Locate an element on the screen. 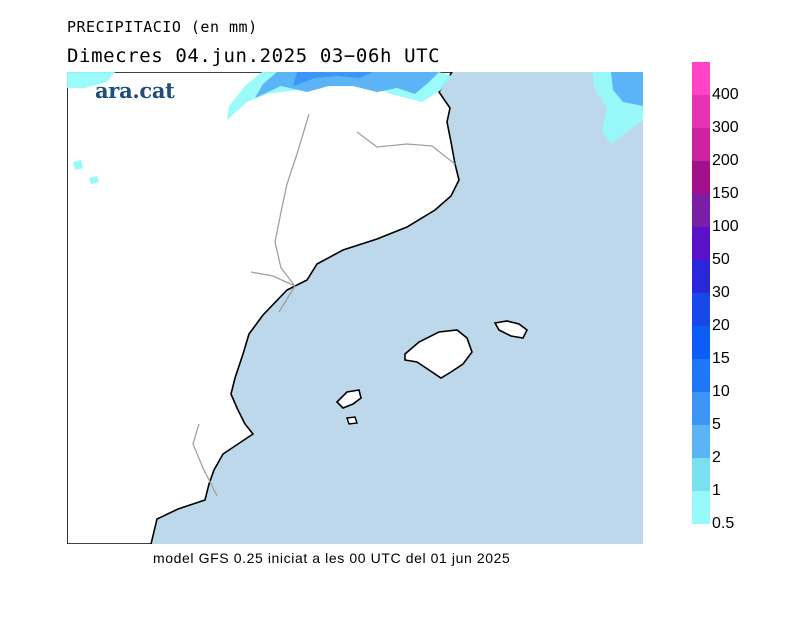  precip-light-northwest is located at coordinates (91, 80).